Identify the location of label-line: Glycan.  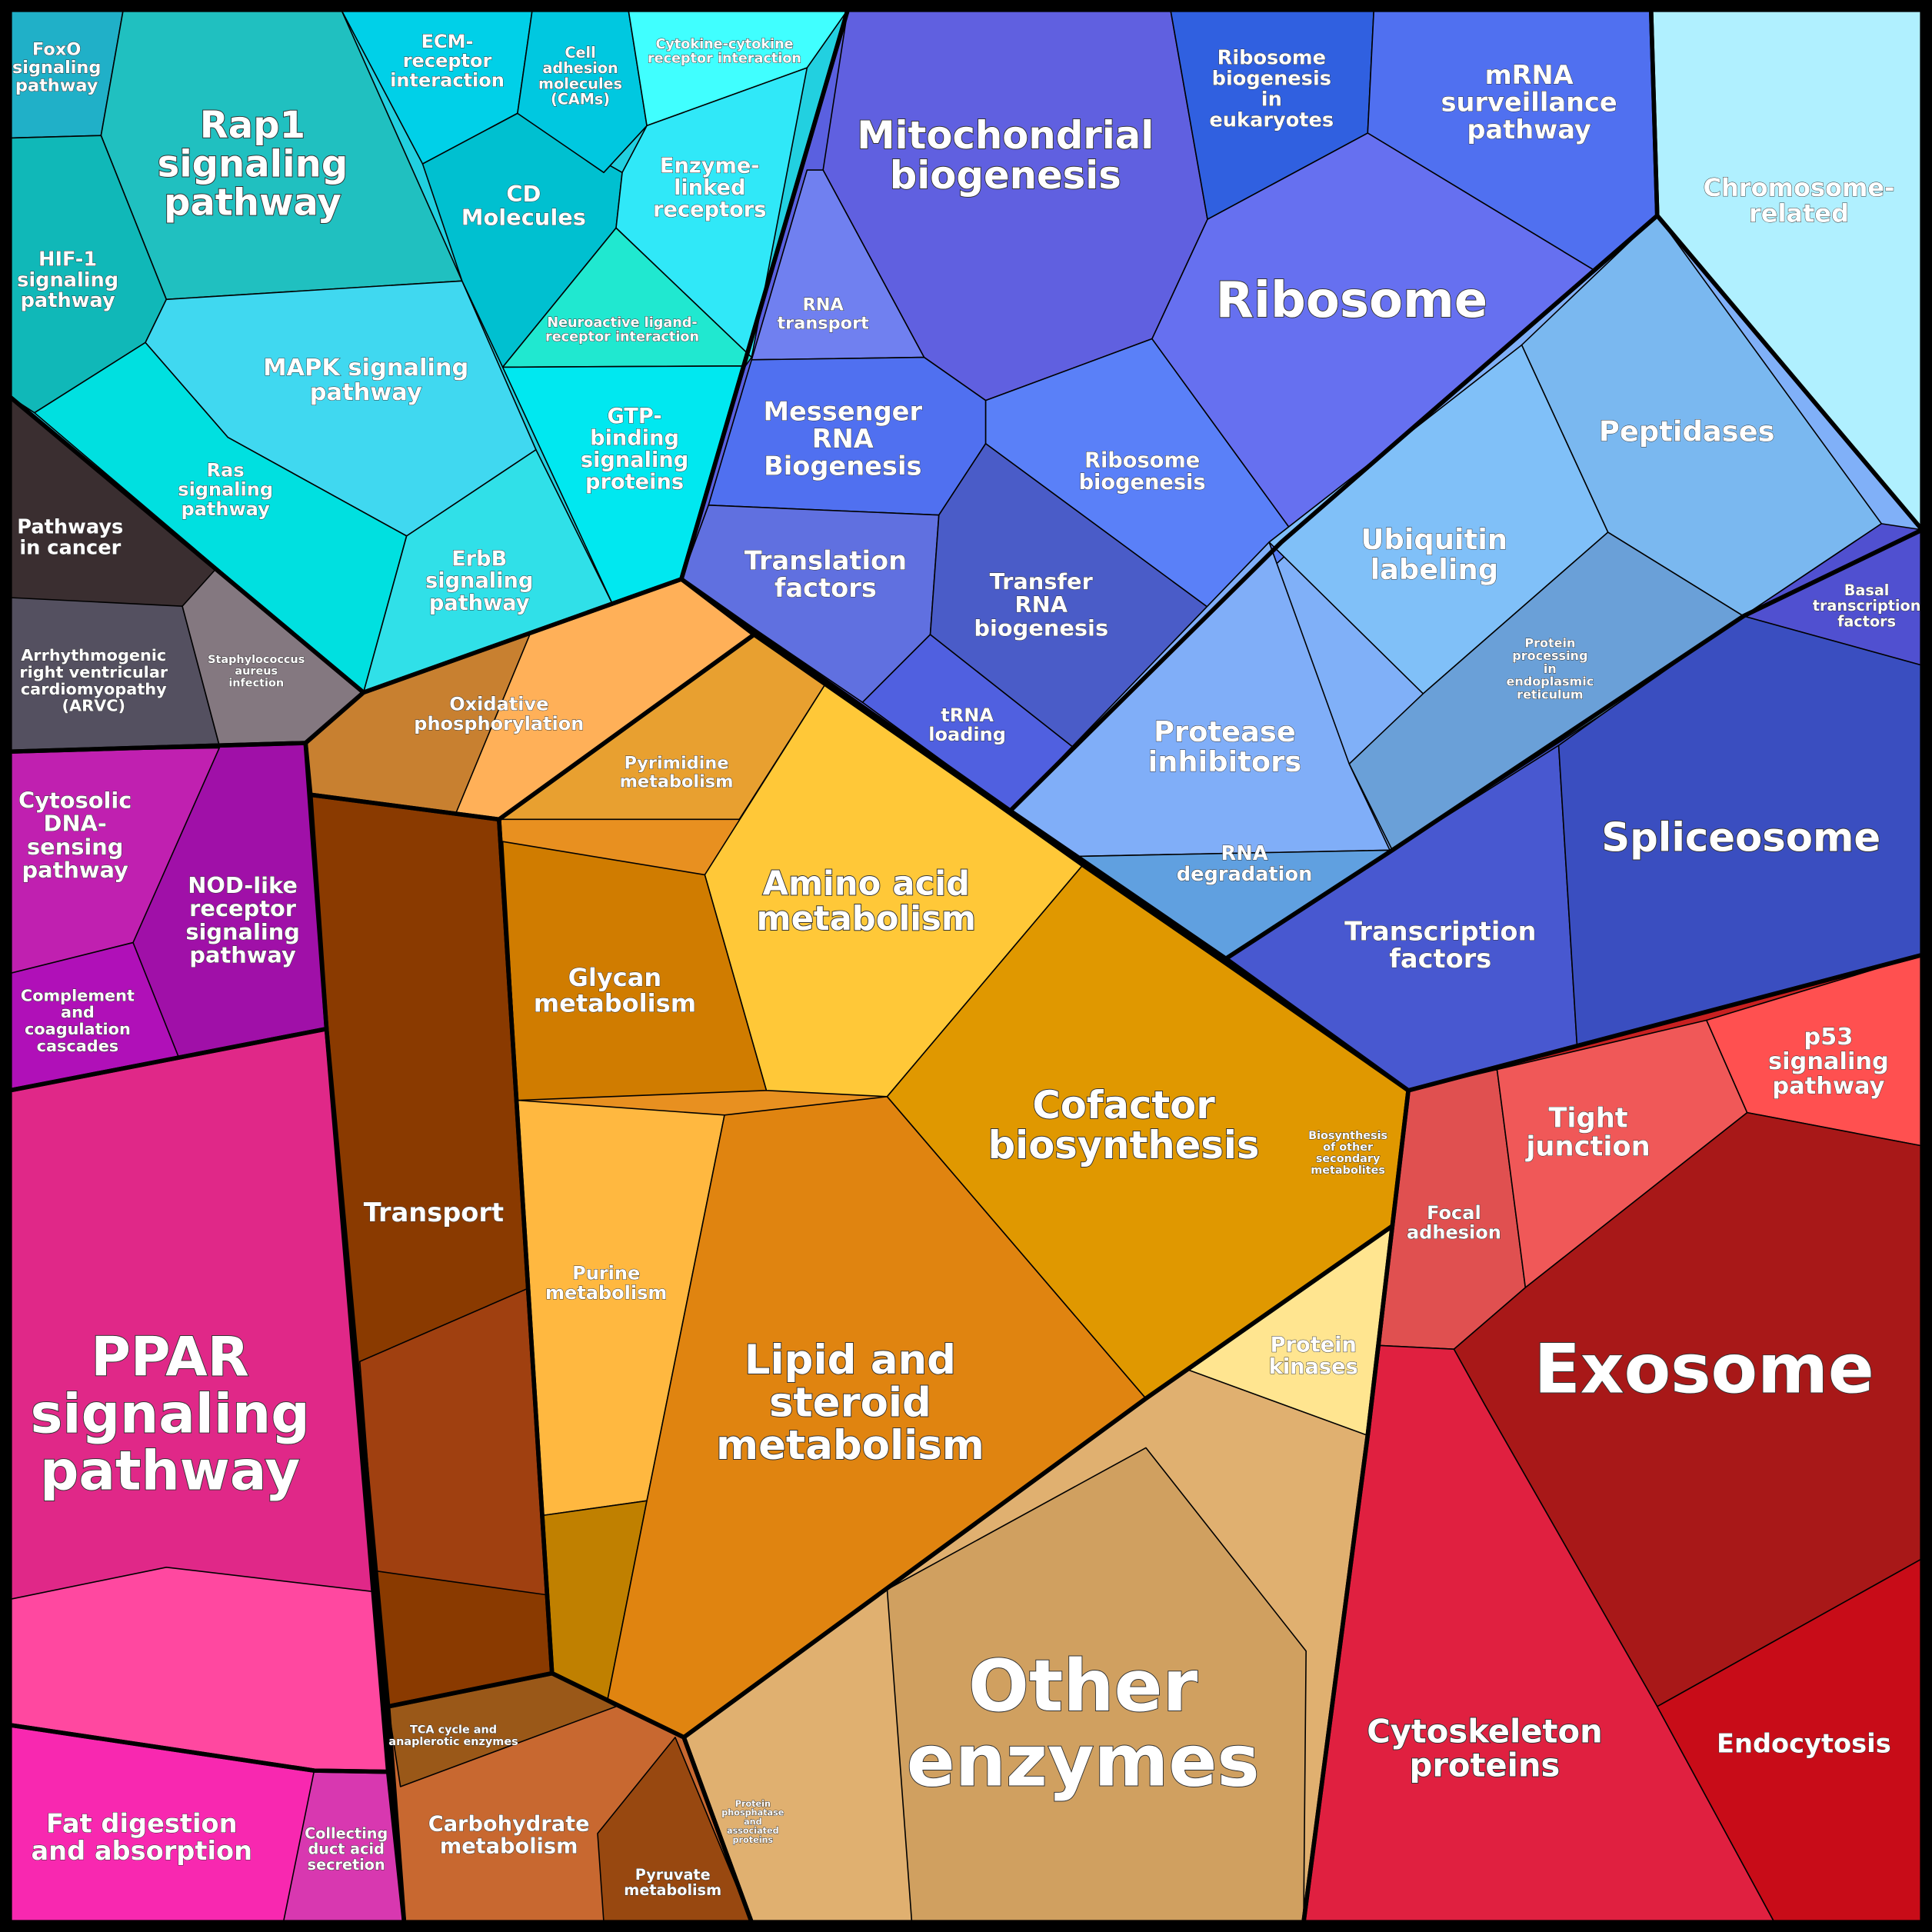
(615, 977).